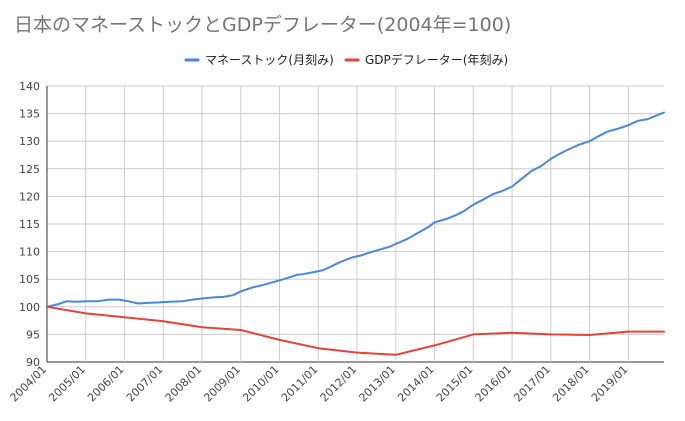 The width and height of the screenshot is (685, 421). I want to click on x-tick-label: 2008/01, so click(184, 384).